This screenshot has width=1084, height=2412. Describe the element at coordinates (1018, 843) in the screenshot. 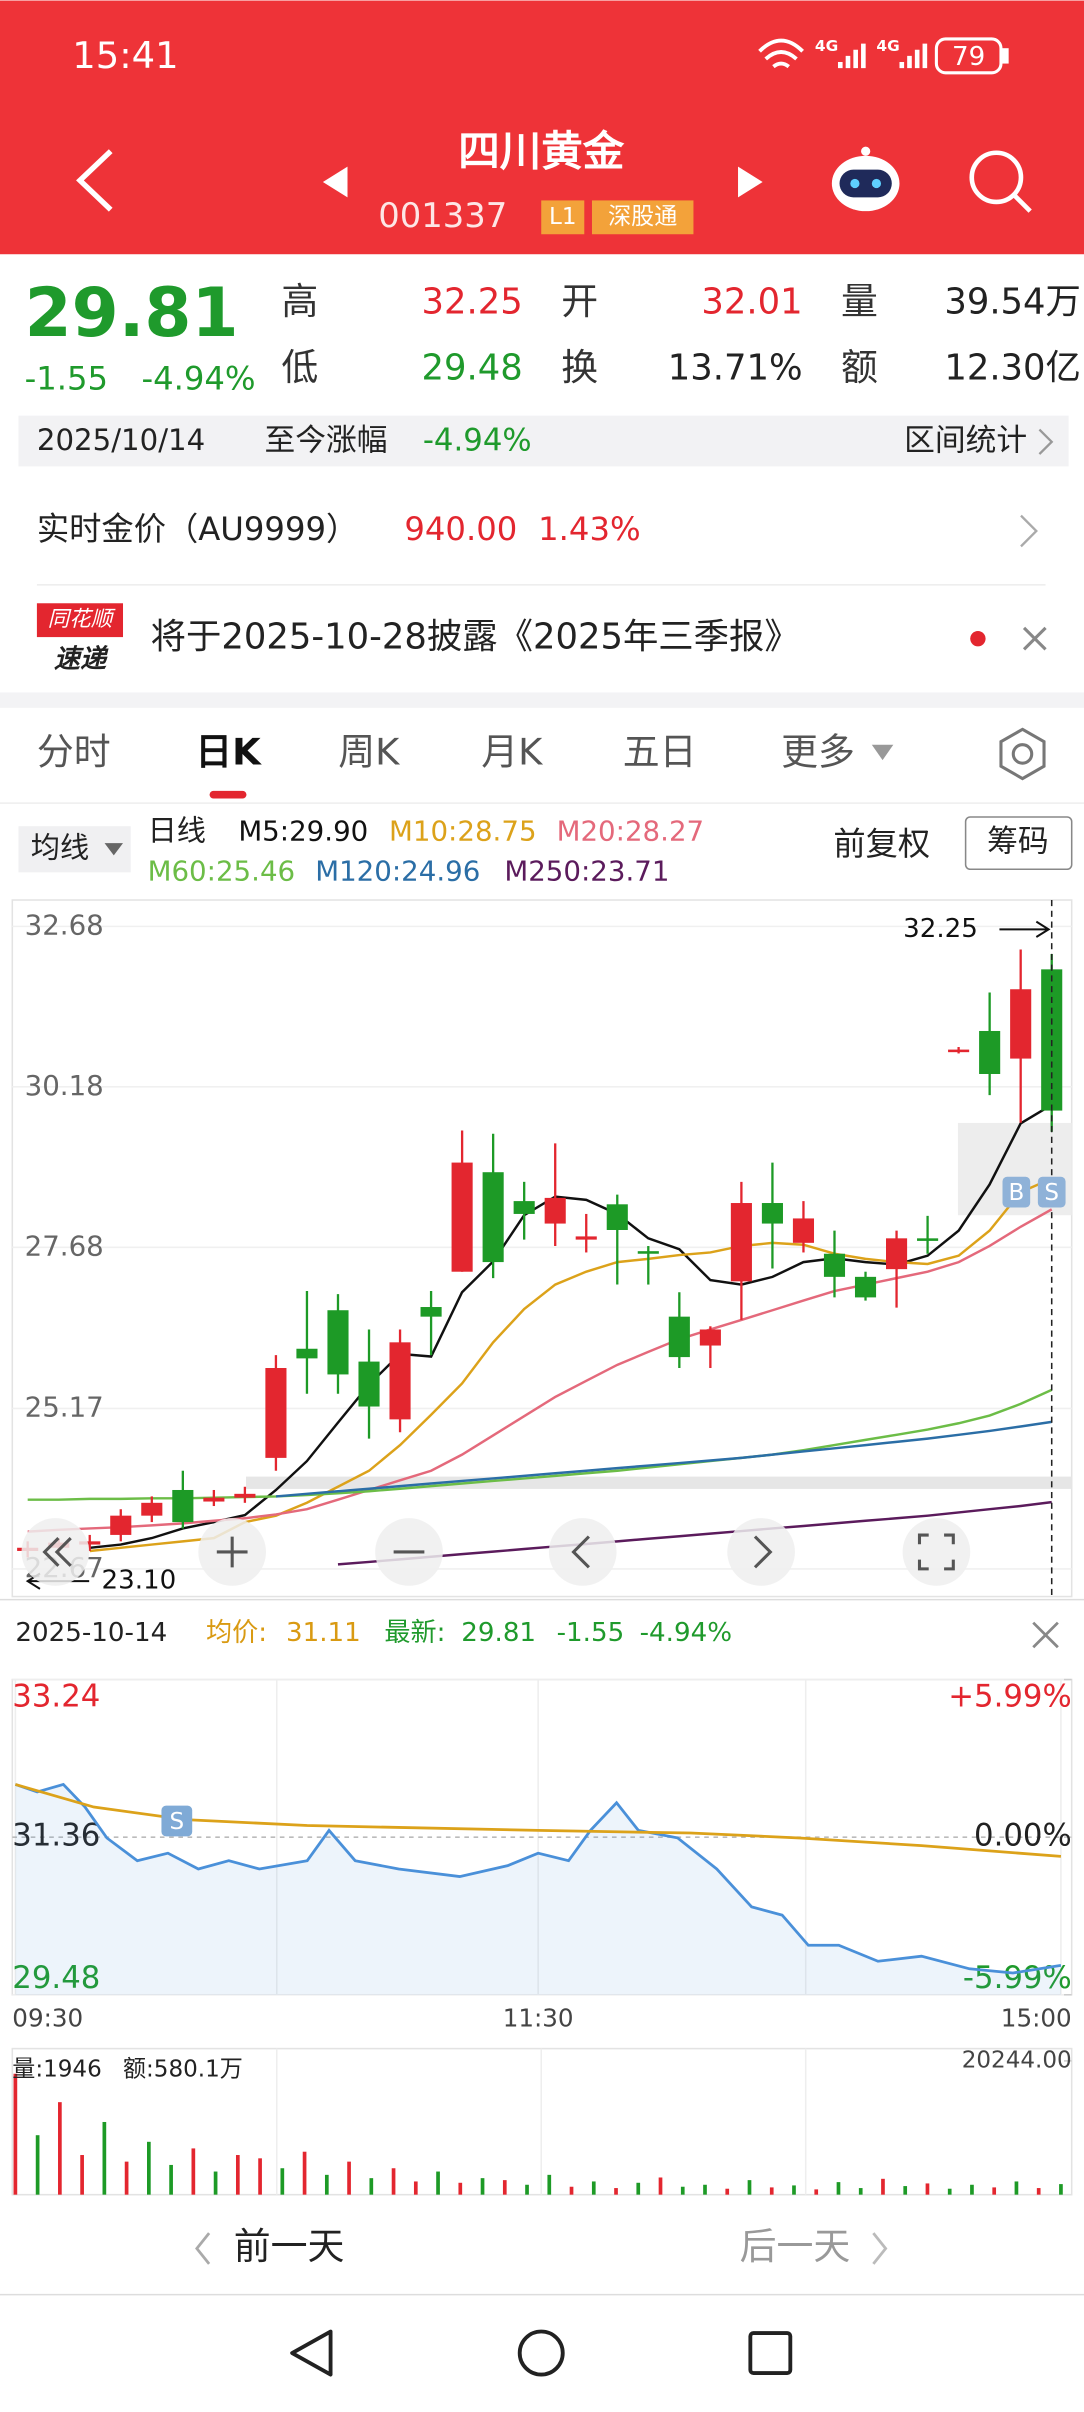

I see `chips-button` at that location.